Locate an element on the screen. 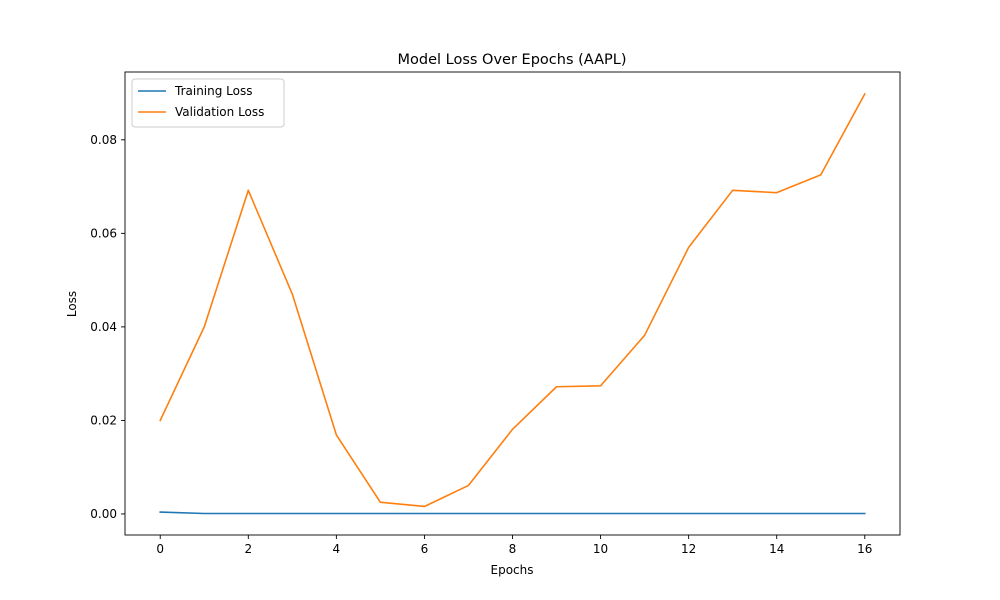 The height and width of the screenshot is (600, 1000). x-tick-label: 6 is located at coordinates (425, 549).